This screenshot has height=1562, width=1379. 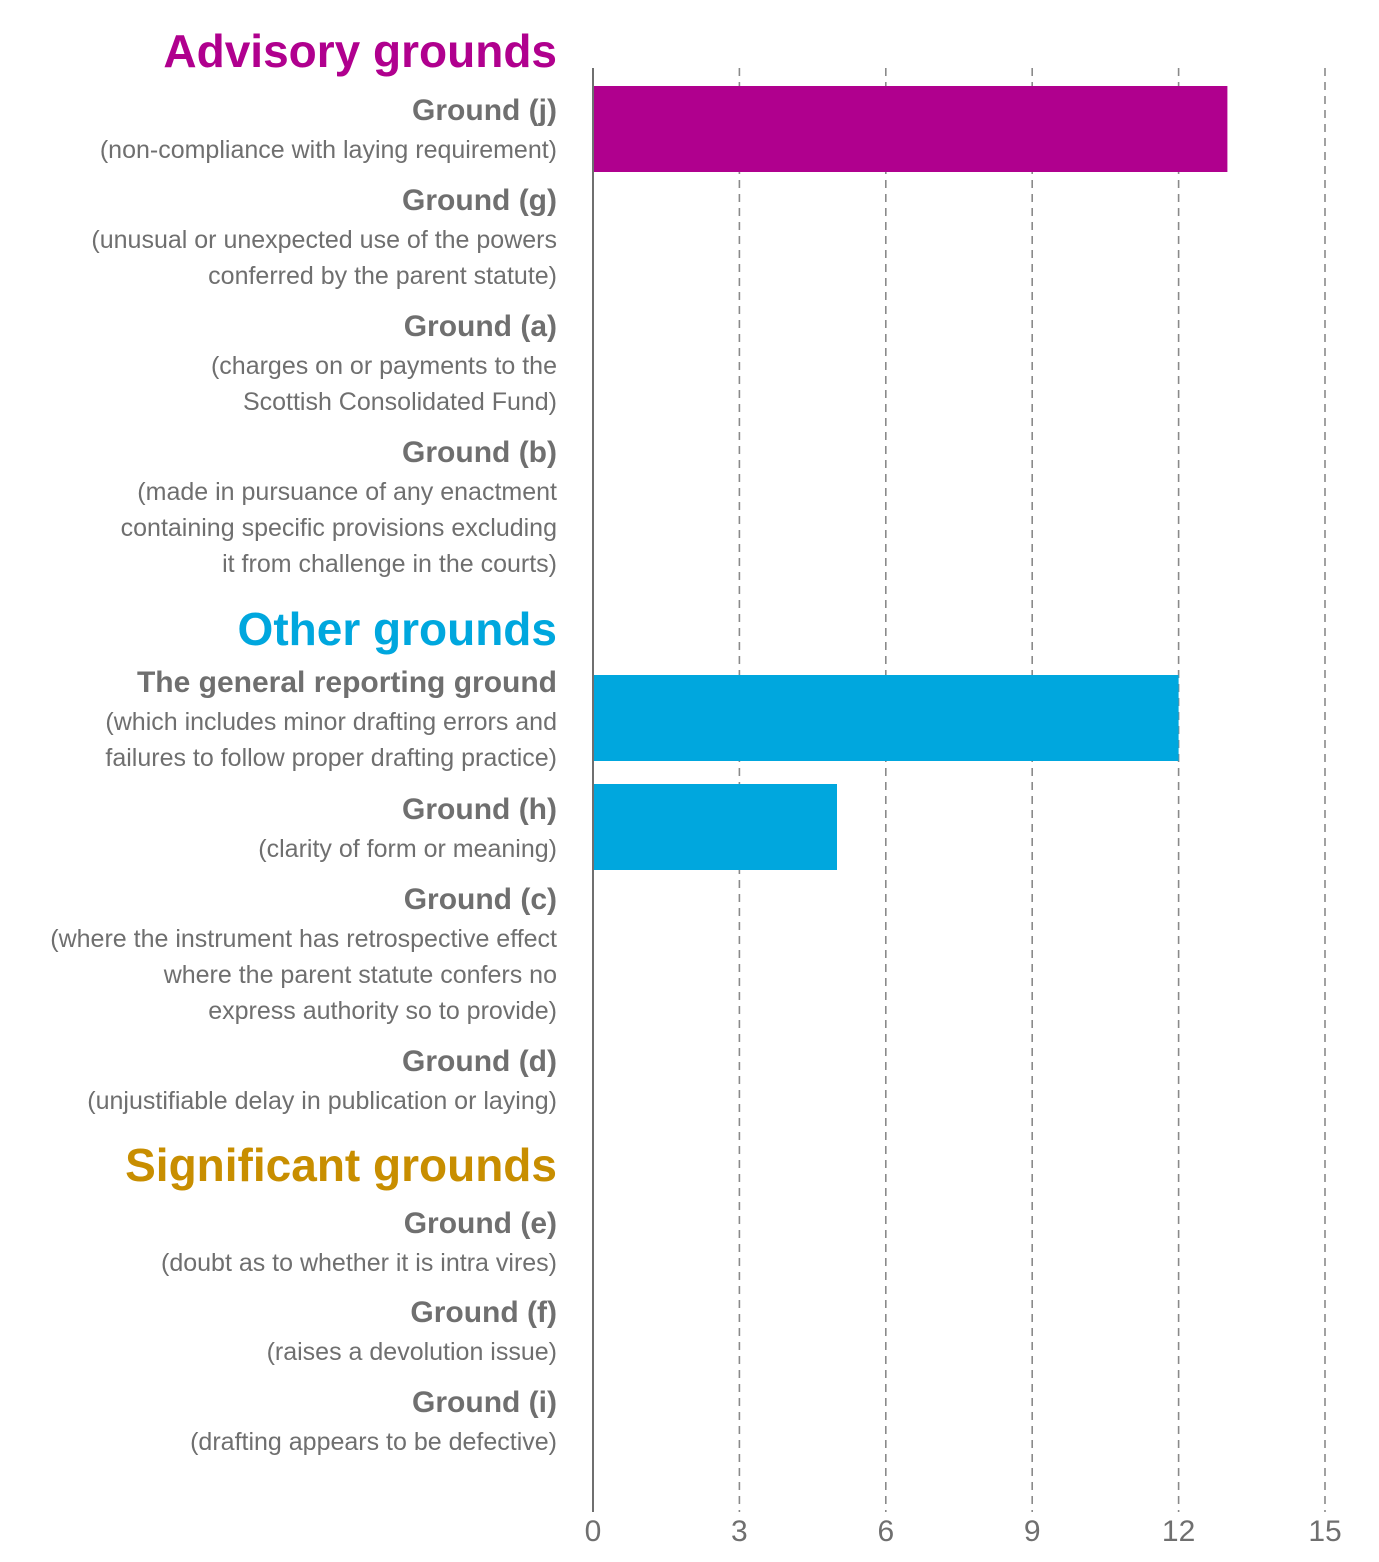 I want to click on category-description: it from challenge in the courts), so click(x=389, y=564).